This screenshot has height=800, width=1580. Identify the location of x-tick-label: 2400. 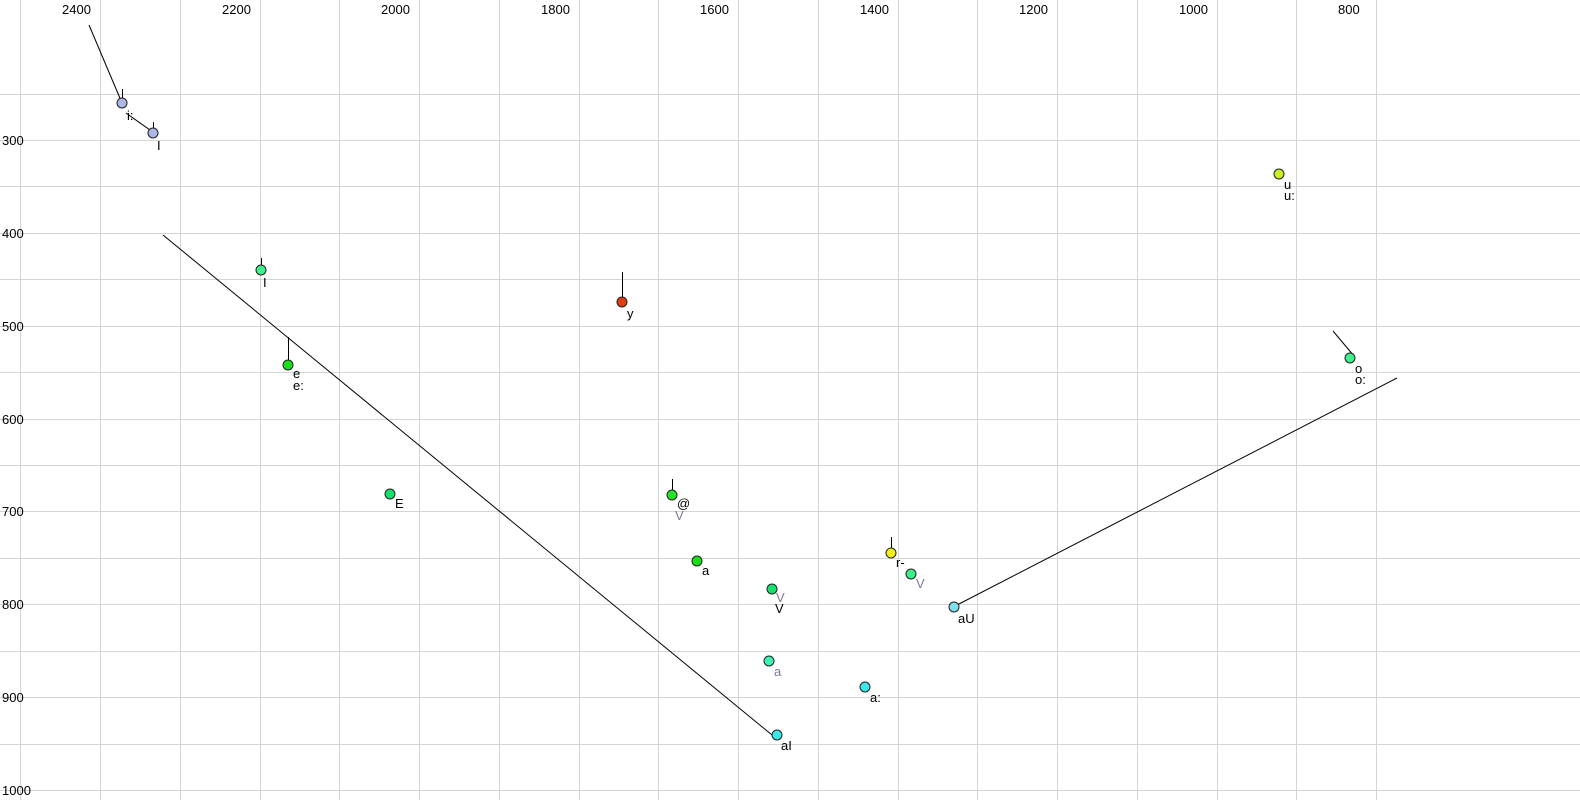
(76, 9).